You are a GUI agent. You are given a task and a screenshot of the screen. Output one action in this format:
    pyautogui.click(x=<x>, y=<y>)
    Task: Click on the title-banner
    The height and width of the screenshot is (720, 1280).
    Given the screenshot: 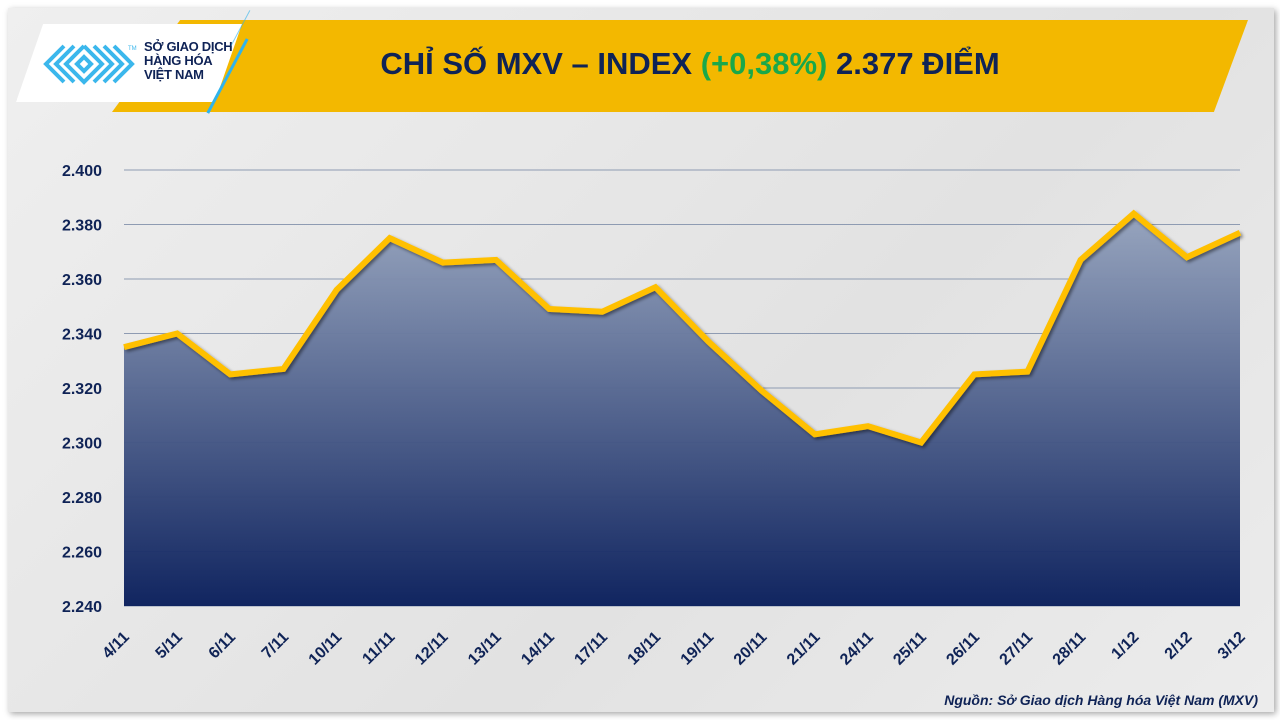 What is the action you would take?
    pyautogui.click(x=680, y=66)
    